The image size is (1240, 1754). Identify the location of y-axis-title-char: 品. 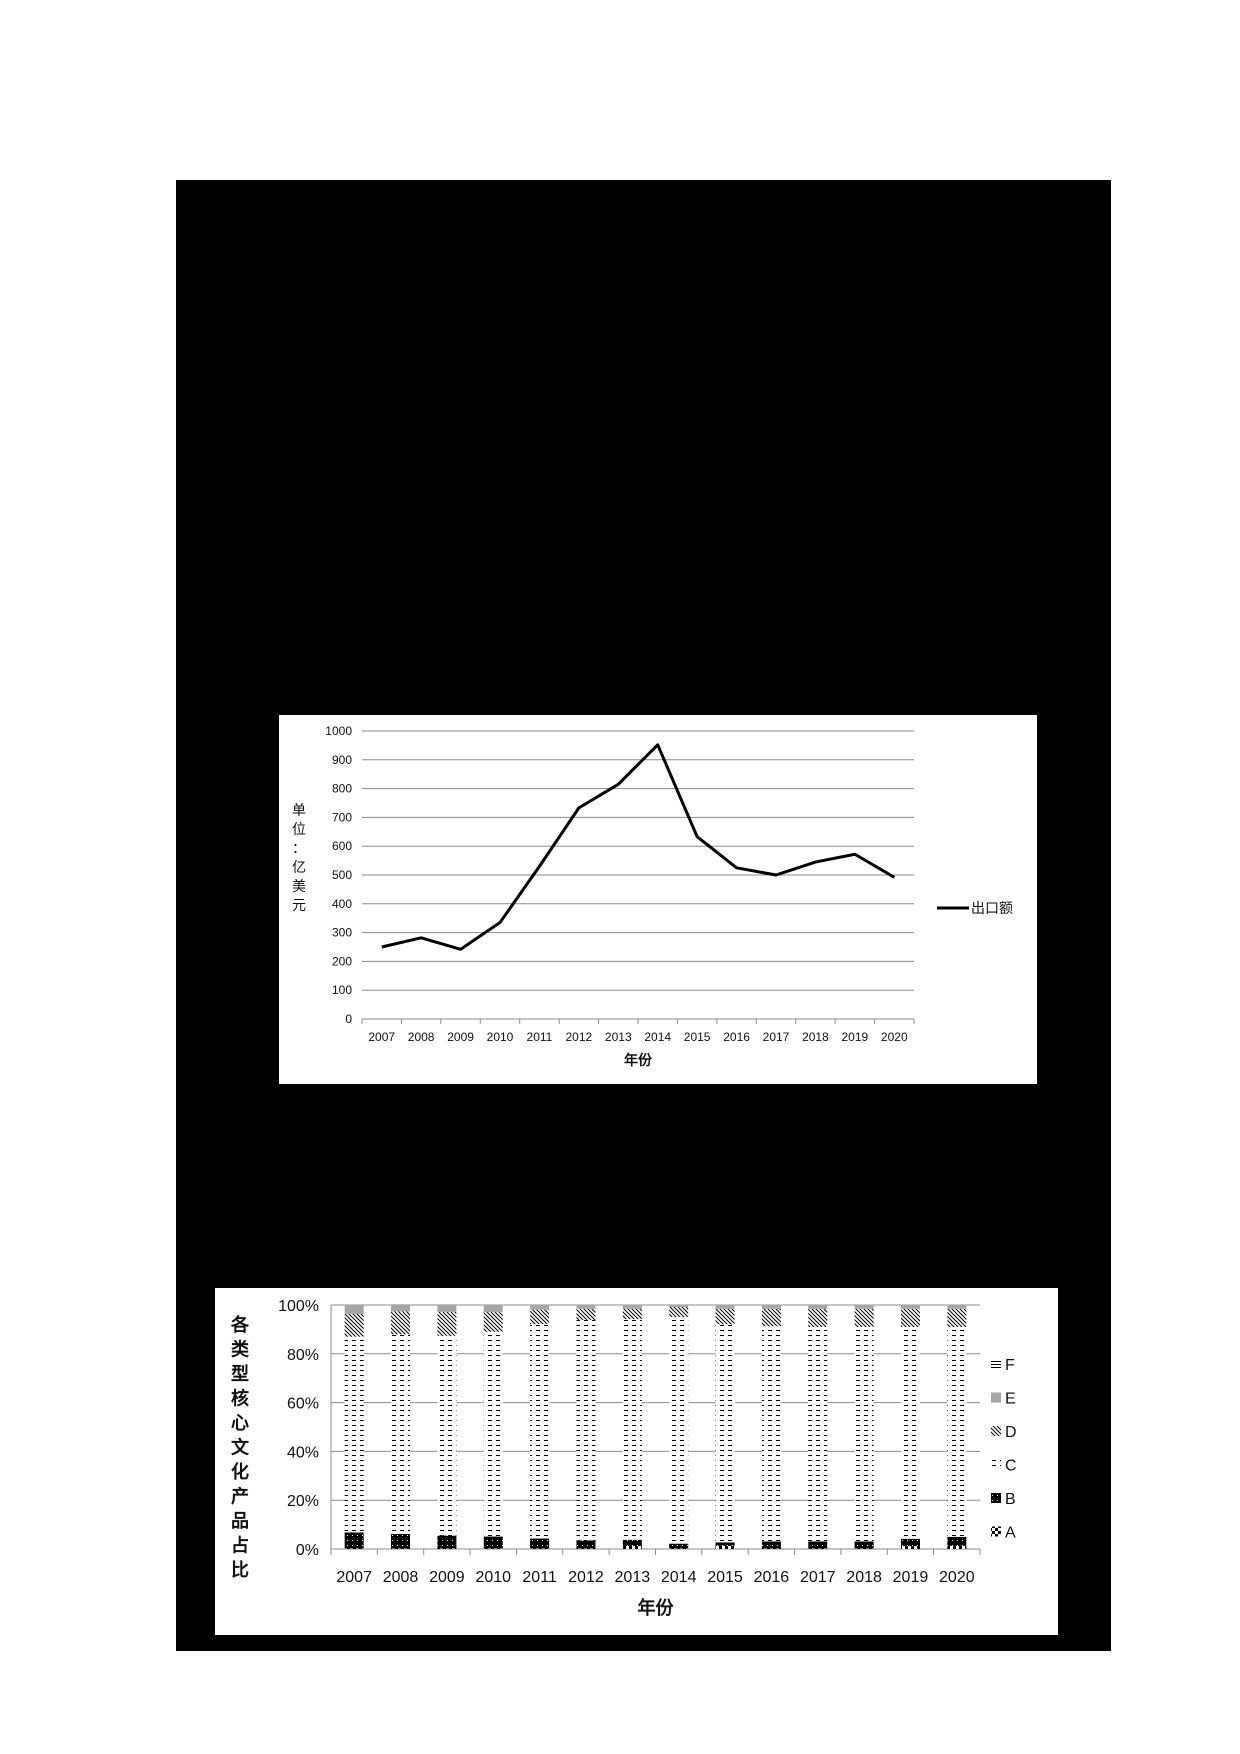
(240, 1521).